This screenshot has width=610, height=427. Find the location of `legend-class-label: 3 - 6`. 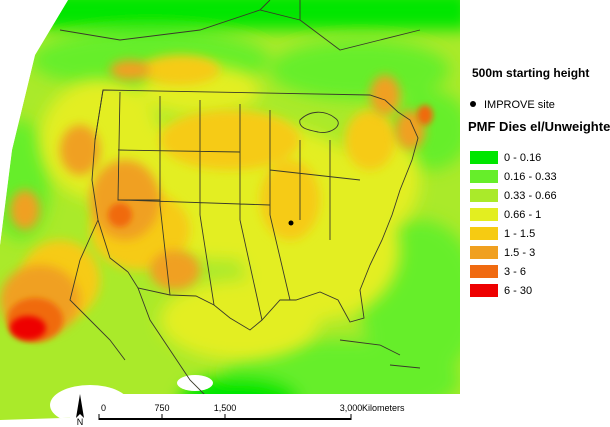

legend-class-label: 3 - 6 is located at coordinates (515, 271).